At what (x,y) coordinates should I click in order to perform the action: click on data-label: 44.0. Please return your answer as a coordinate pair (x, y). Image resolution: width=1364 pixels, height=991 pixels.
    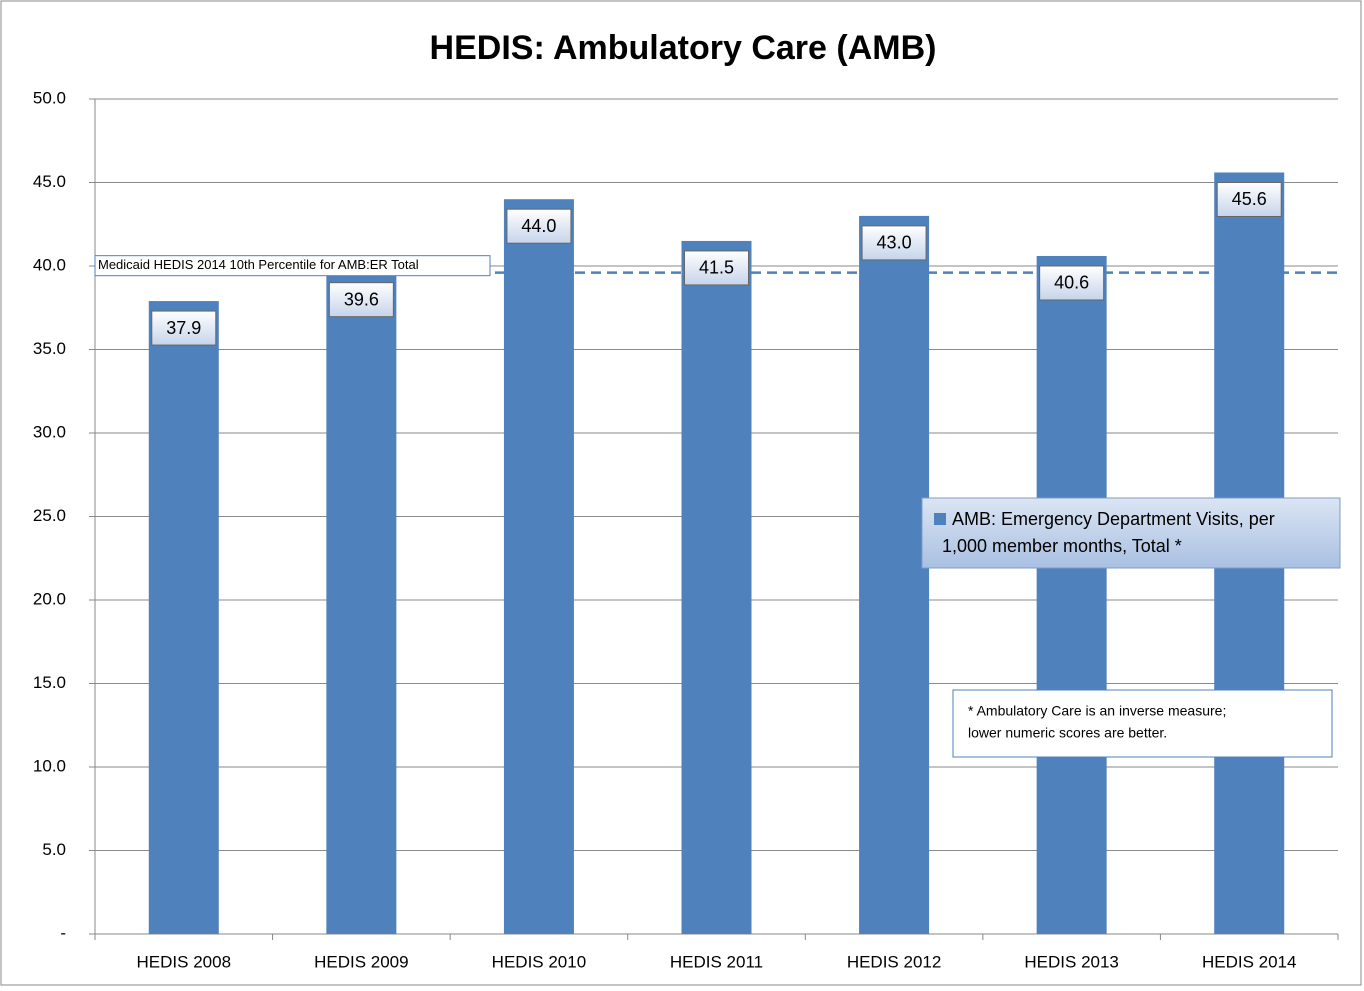
    Looking at the image, I should click on (538, 226).